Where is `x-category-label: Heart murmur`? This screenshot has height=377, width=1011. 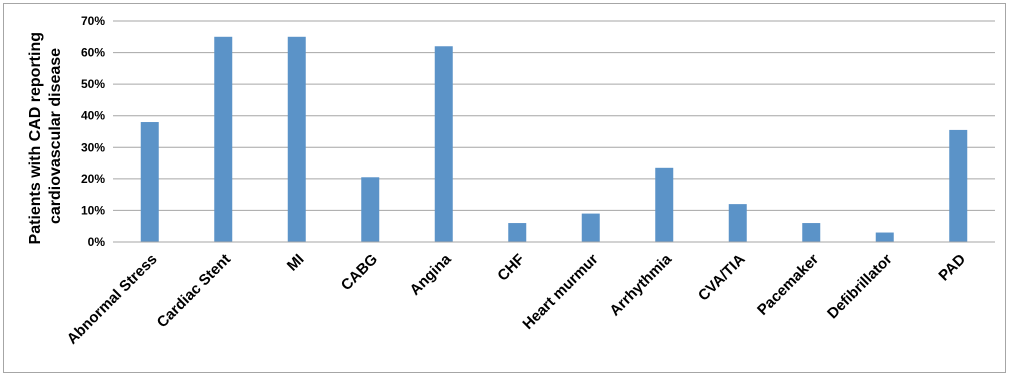 x-category-label: Heart murmur is located at coordinates (560, 292).